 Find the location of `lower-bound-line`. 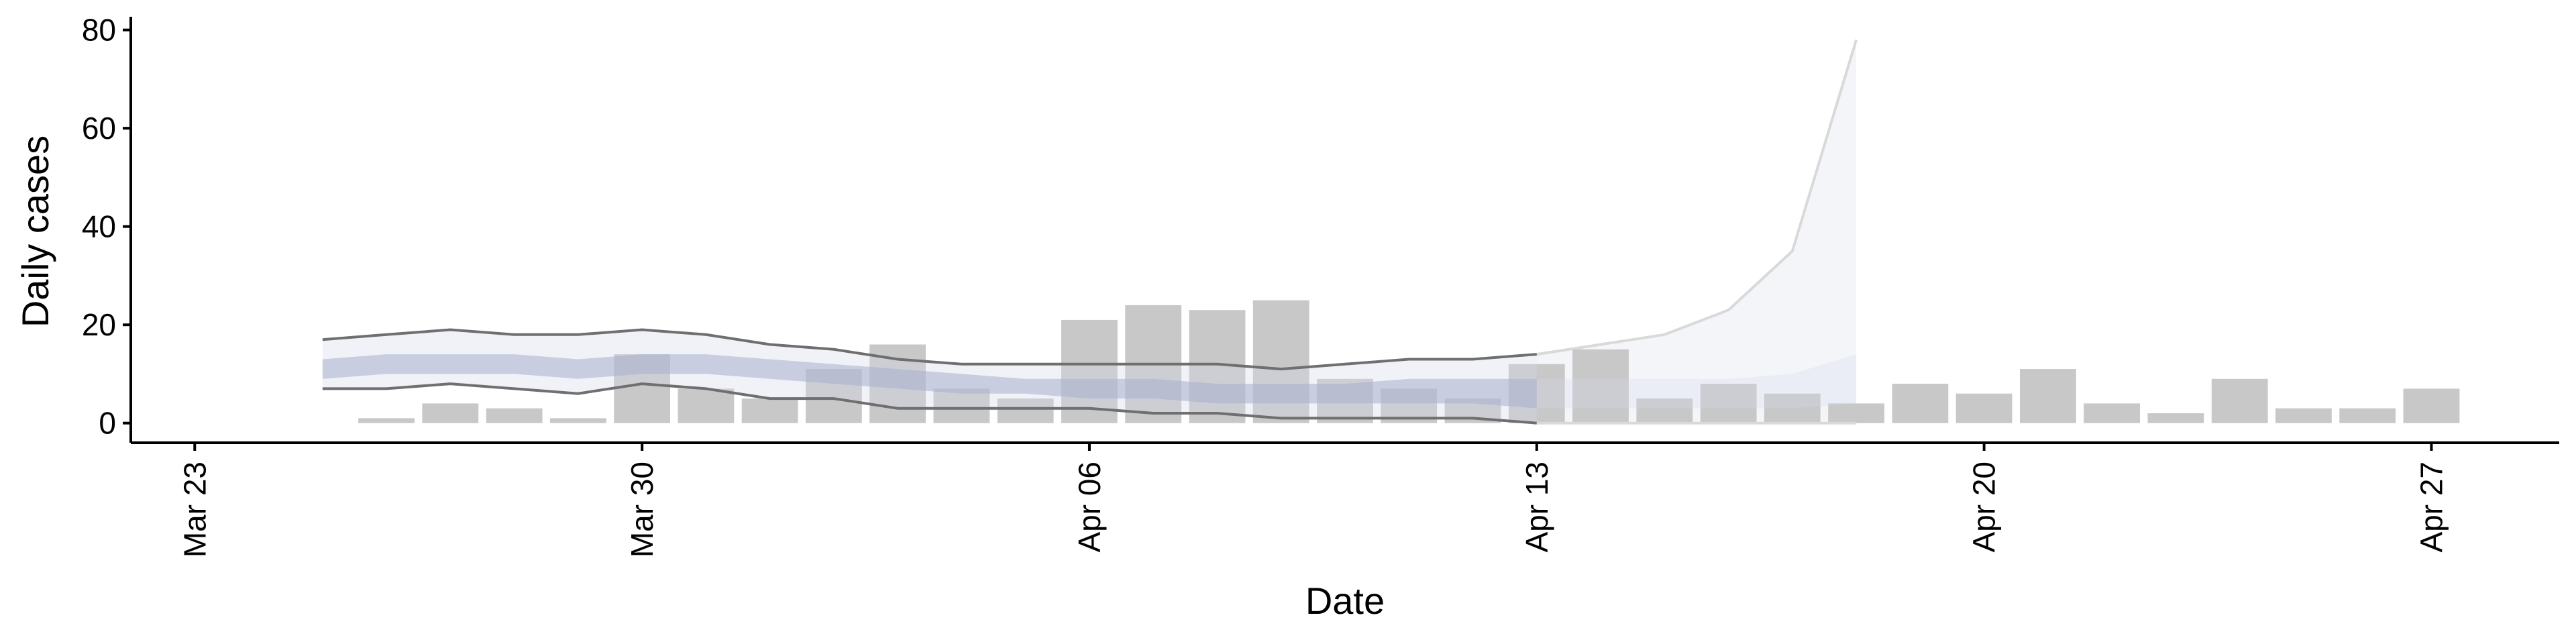

lower-bound-line is located at coordinates (929, 403).